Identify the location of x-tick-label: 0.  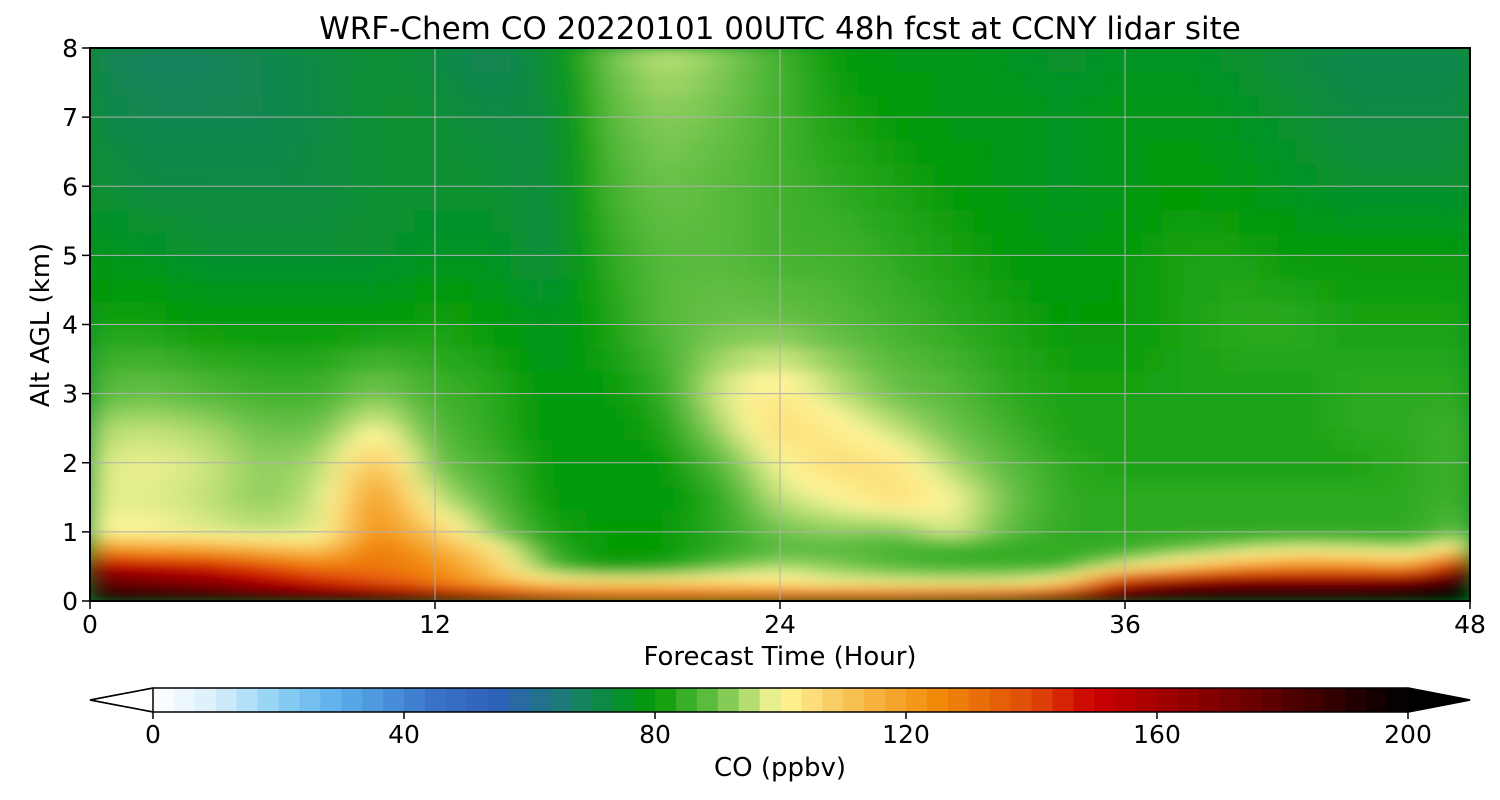
(90, 624).